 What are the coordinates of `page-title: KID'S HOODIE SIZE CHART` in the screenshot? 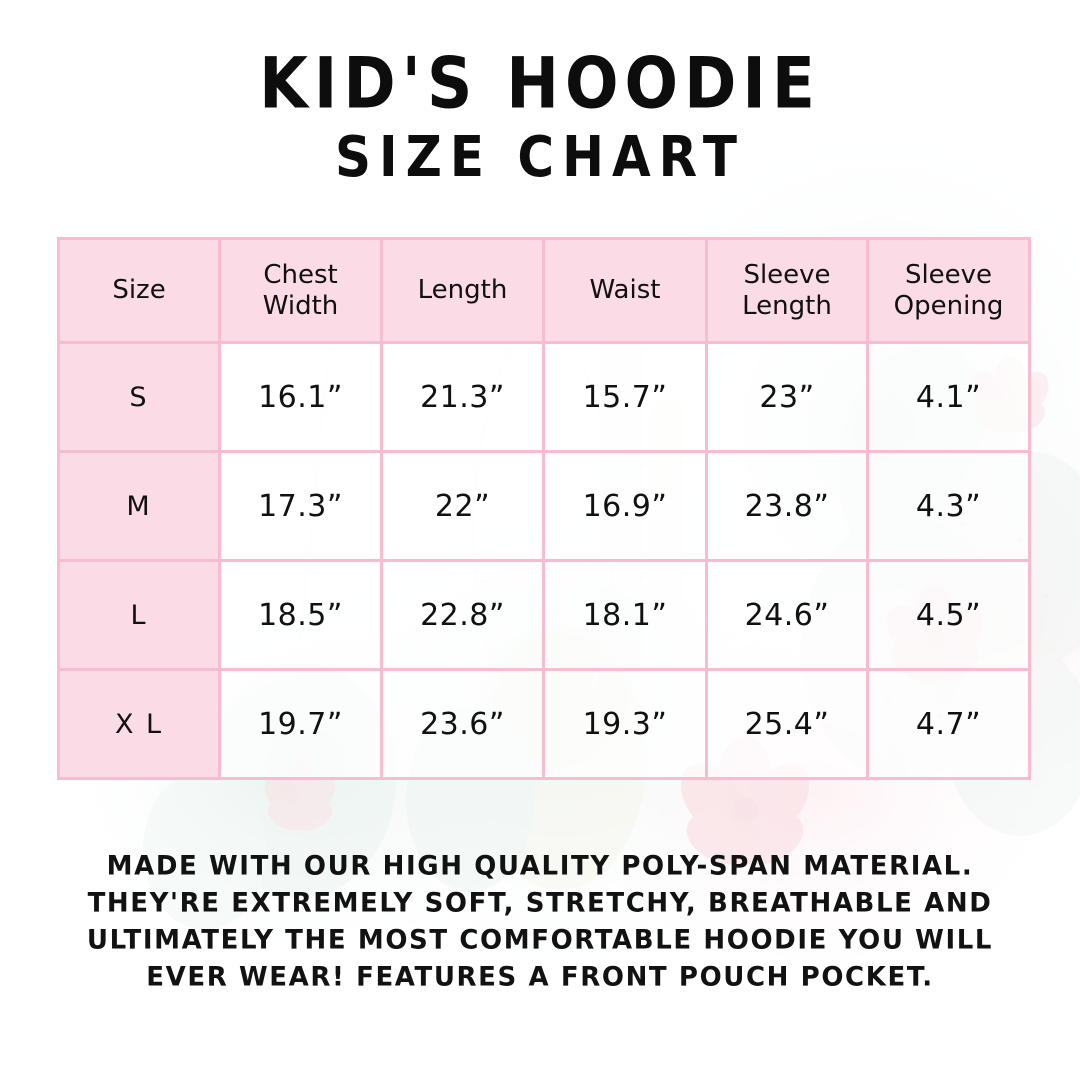 It's located at (540, 114).